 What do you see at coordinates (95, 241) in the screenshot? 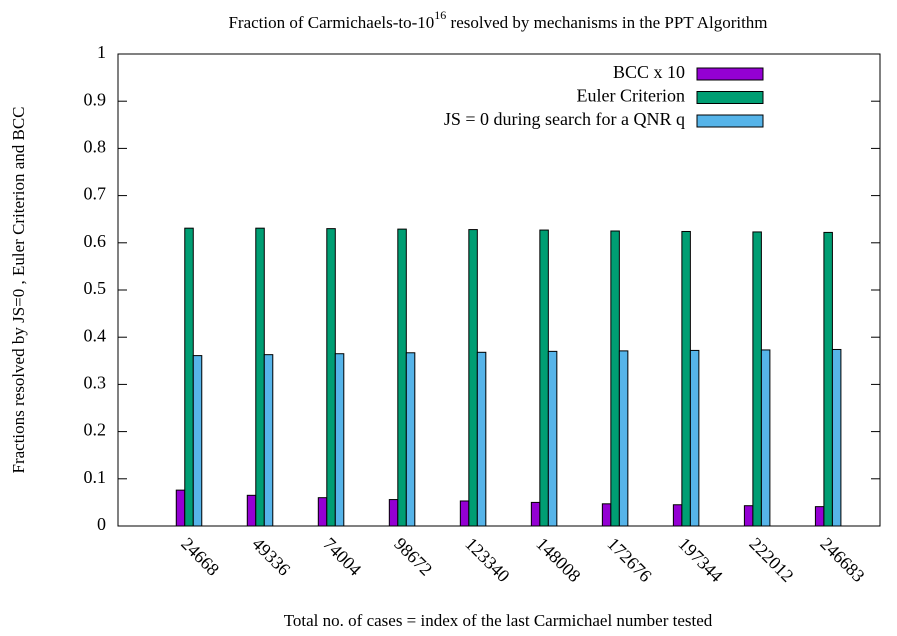
I see `y-tick-label: 0.6` at bounding box center [95, 241].